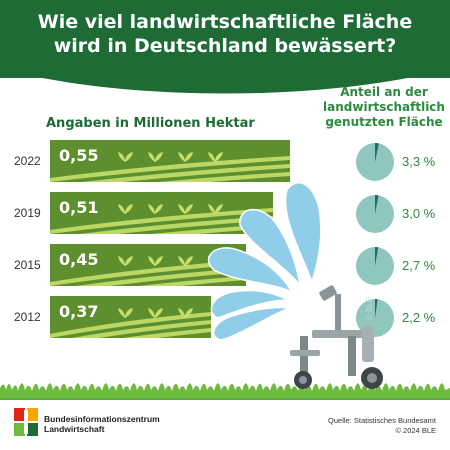  Describe the element at coordinates (79, 311) in the screenshot. I see `bar-value-label: 0,37` at that location.